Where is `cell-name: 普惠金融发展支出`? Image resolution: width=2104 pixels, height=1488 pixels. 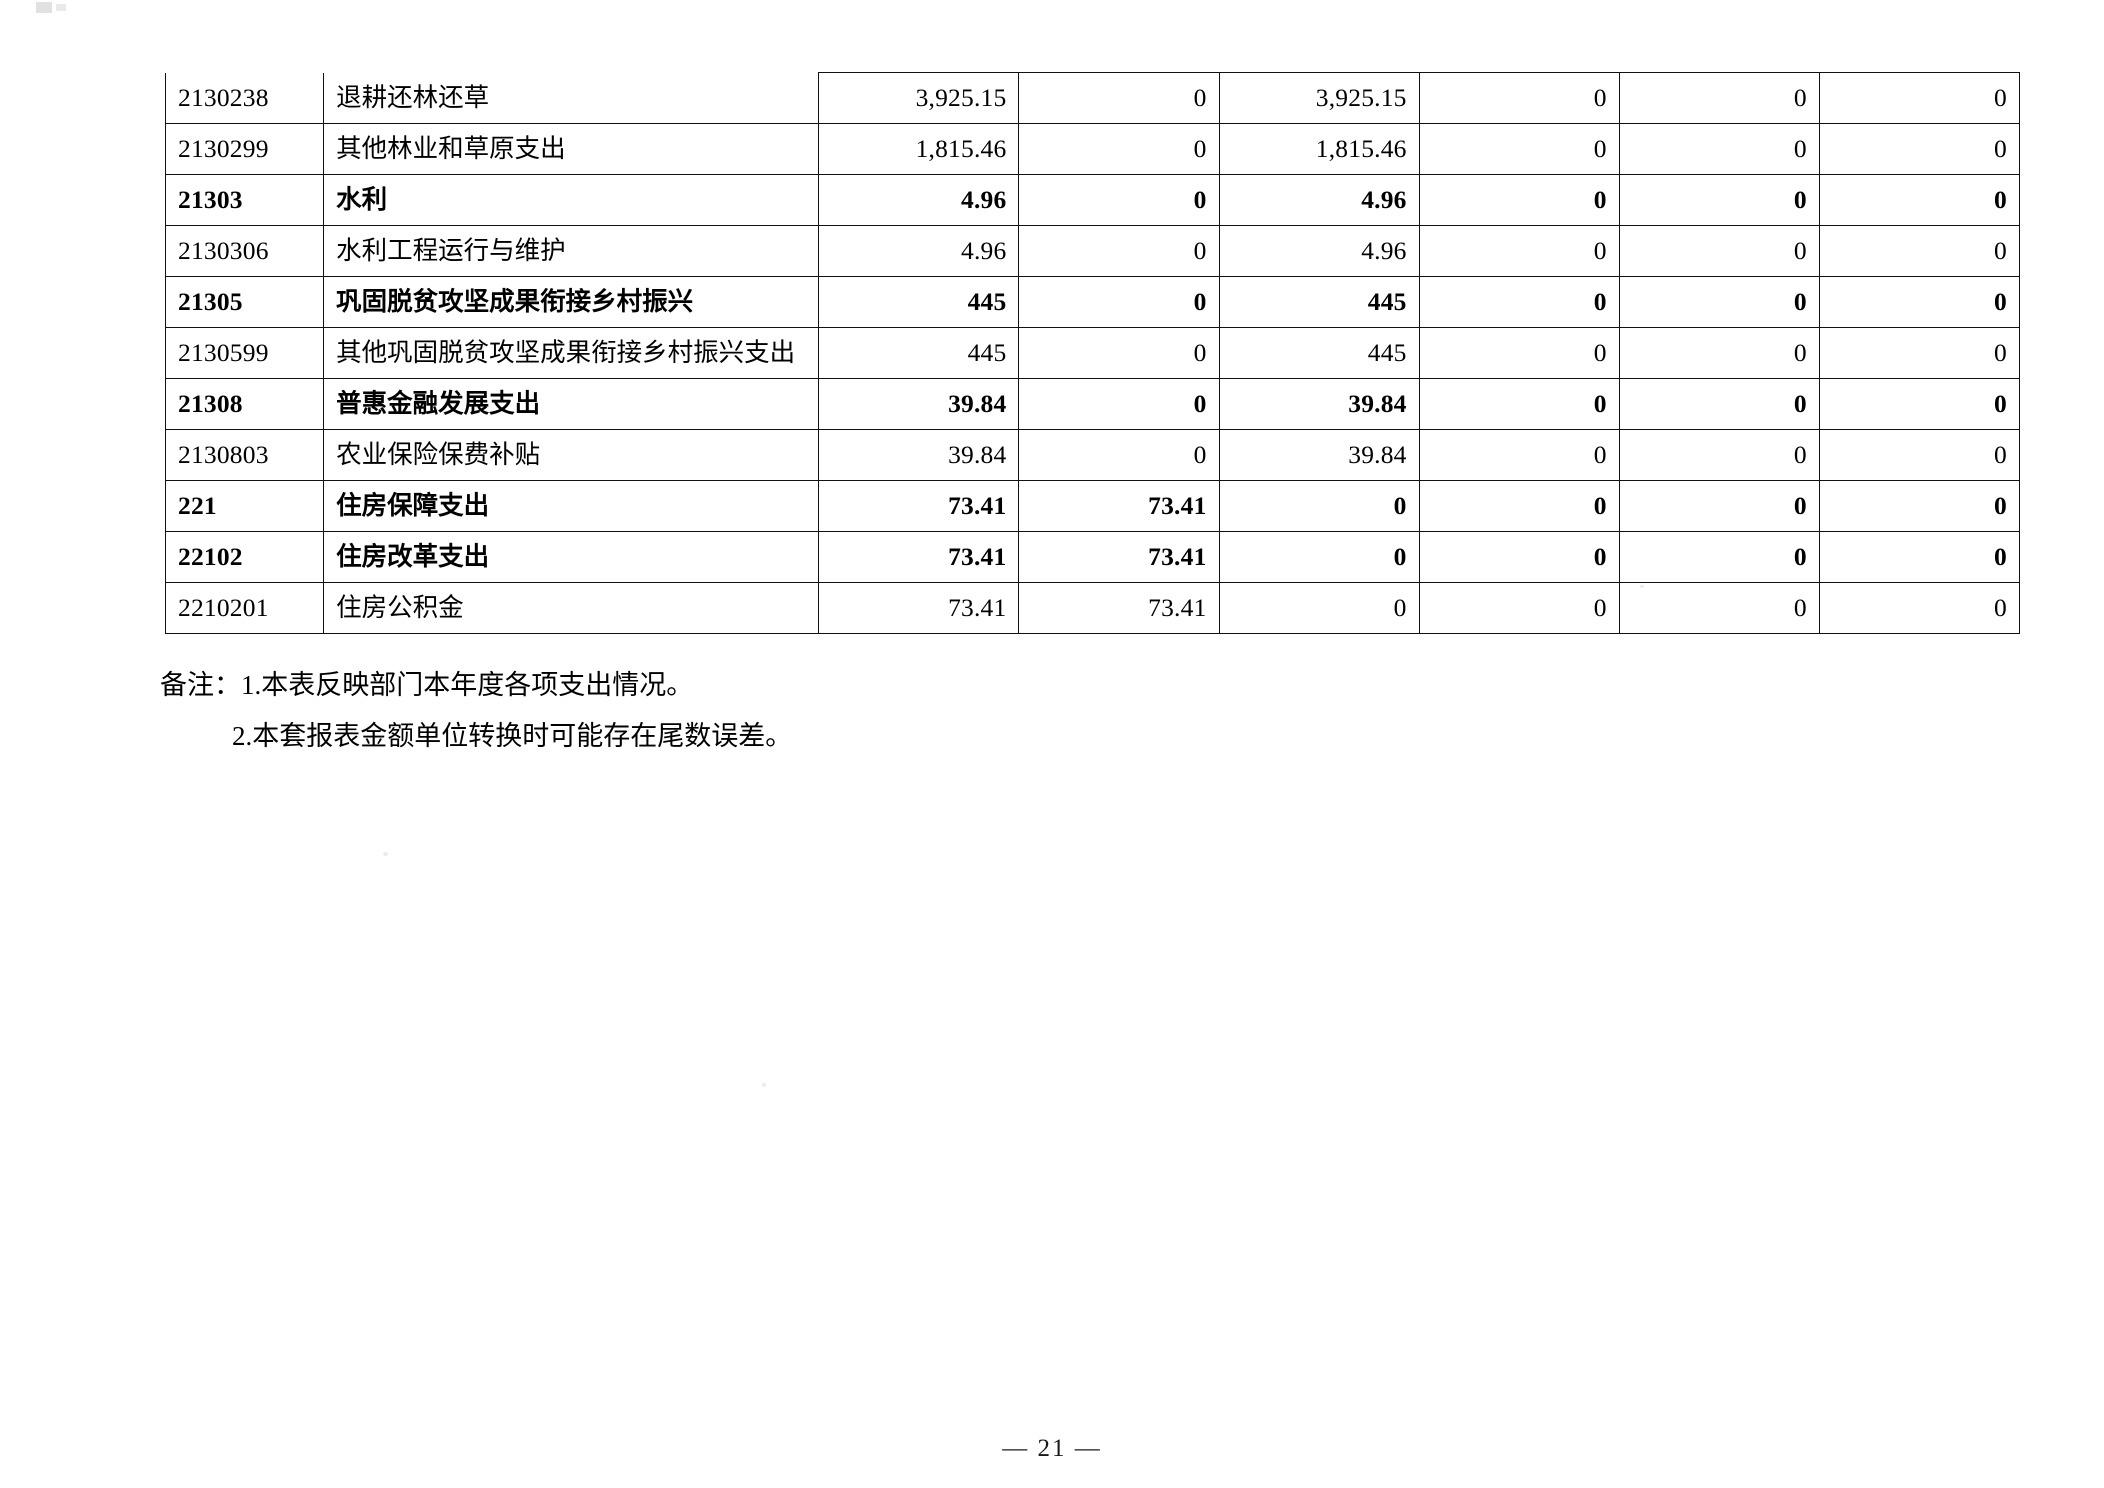 cell-name: 普惠金融发展支出 is located at coordinates (571, 404).